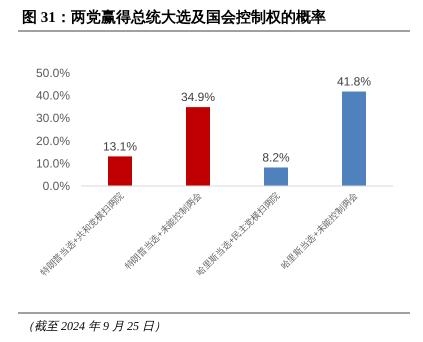 This screenshot has width=423, height=342. Describe the element at coordinates (56, 186) in the screenshot. I see `y-tick-label: 0.0%` at that location.